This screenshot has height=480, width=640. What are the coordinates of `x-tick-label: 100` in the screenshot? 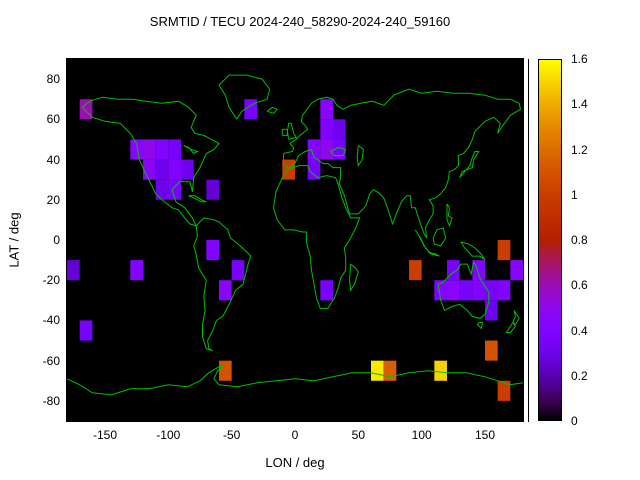 It's located at (421, 435).